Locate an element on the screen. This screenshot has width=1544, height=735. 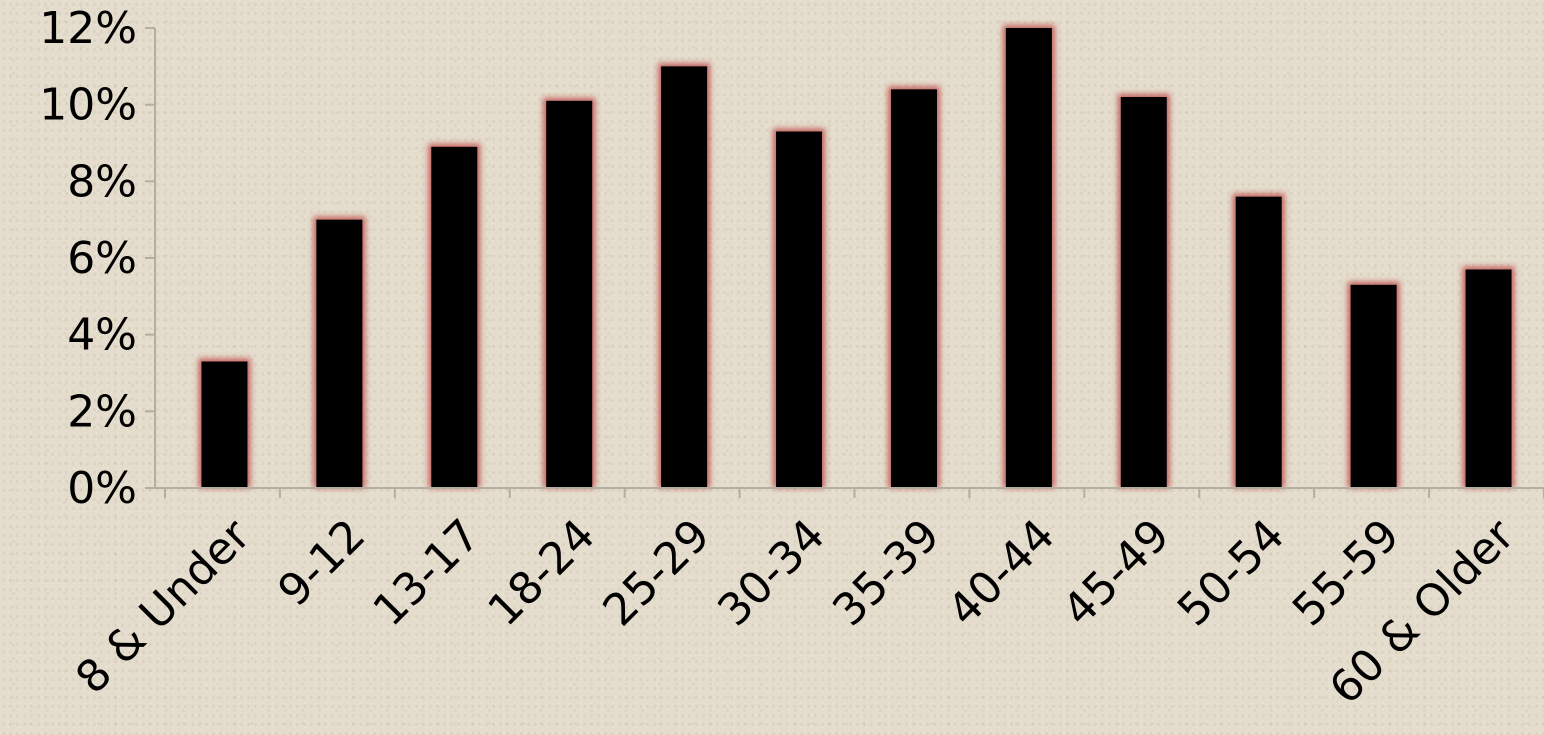
x-tick-label: 50-54 is located at coordinates (1231, 573).